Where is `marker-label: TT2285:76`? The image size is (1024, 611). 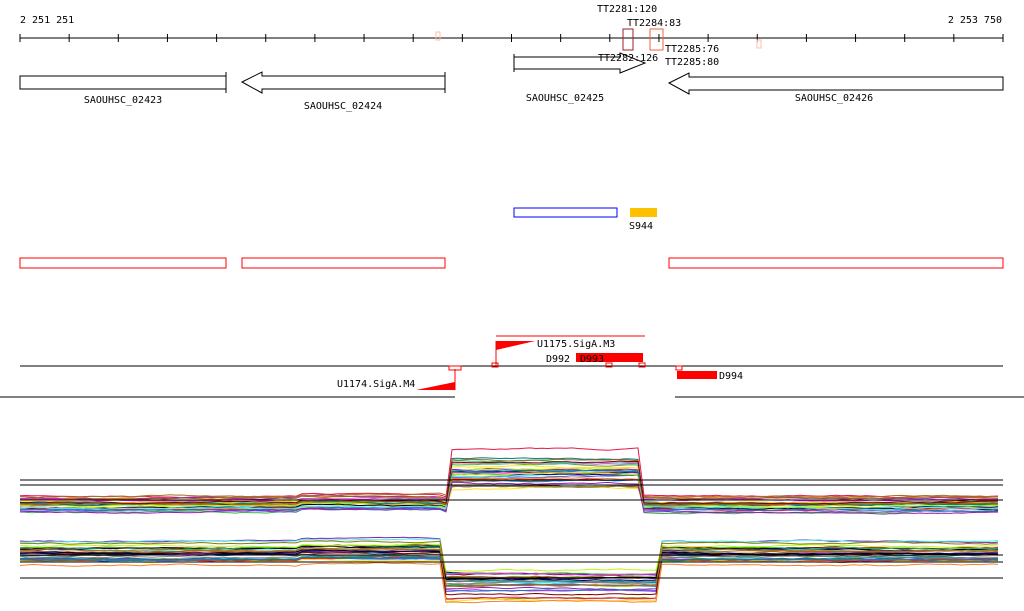
marker-label: TT2285:76 is located at coordinates (692, 49).